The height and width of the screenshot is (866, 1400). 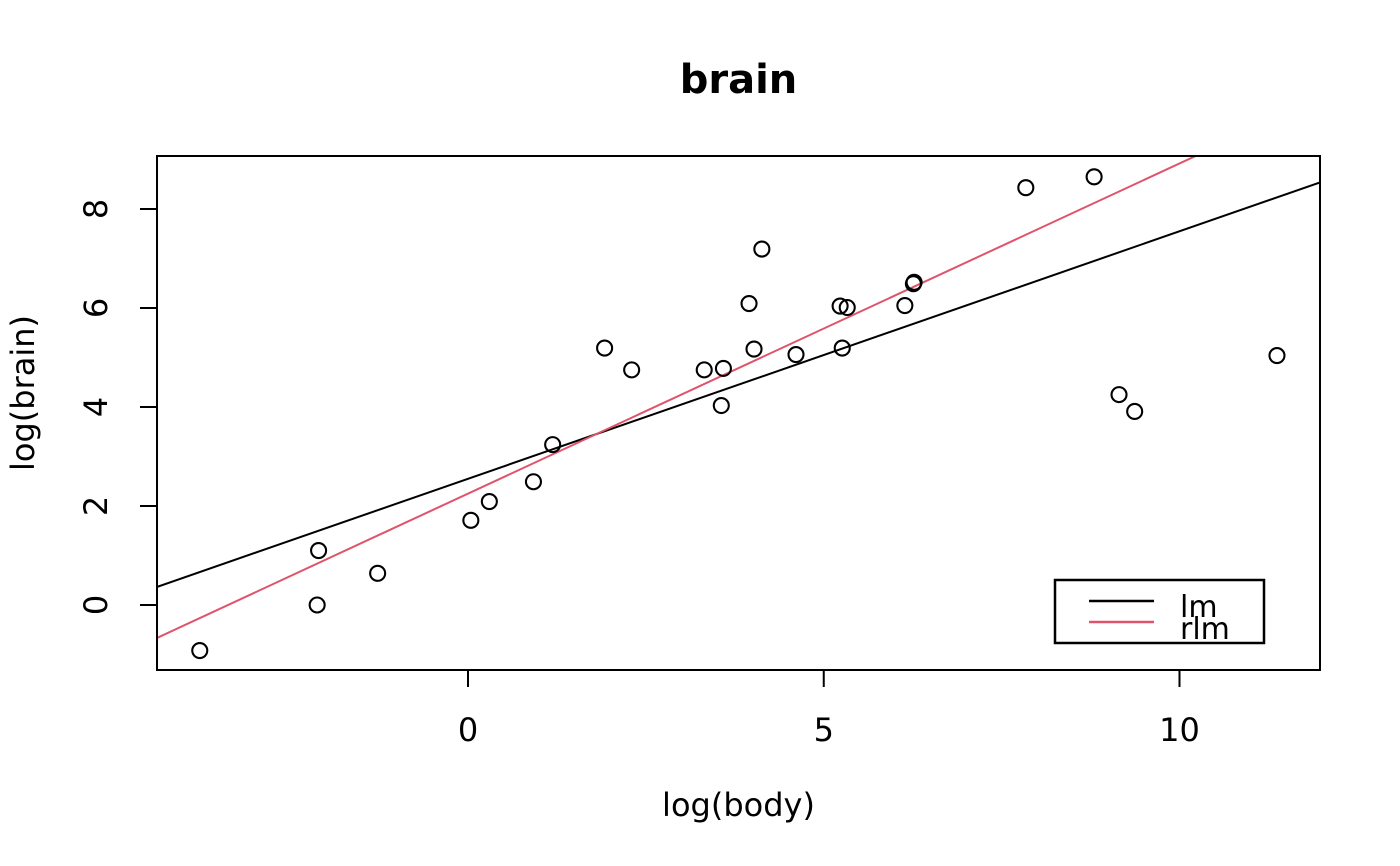 I want to click on x-axis-label: log(body), so click(x=738, y=805).